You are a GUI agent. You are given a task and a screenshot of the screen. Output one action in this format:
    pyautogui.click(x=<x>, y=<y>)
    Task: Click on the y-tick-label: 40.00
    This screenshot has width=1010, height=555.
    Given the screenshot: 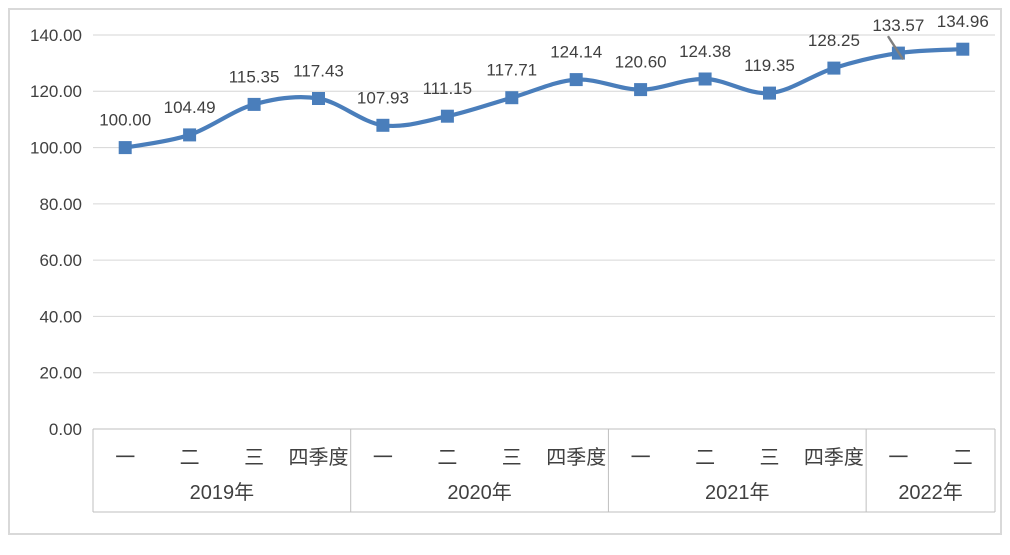 What is the action you would take?
    pyautogui.click(x=60, y=316)
    